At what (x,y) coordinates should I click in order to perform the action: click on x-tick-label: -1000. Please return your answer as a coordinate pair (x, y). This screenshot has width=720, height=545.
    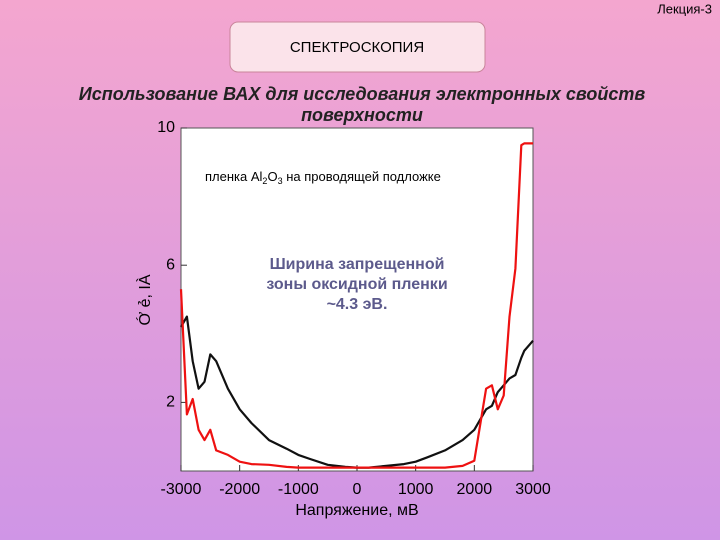
    Looking at the image, I should click on (298, 489).